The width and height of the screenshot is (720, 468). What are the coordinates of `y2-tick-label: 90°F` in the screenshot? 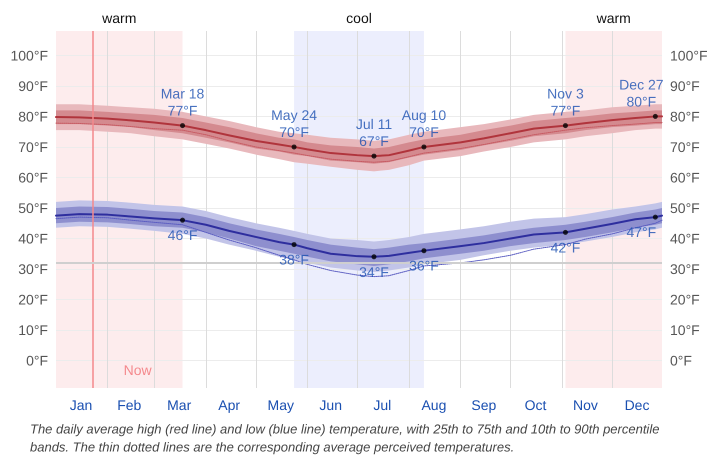 It's located at (685, 86).